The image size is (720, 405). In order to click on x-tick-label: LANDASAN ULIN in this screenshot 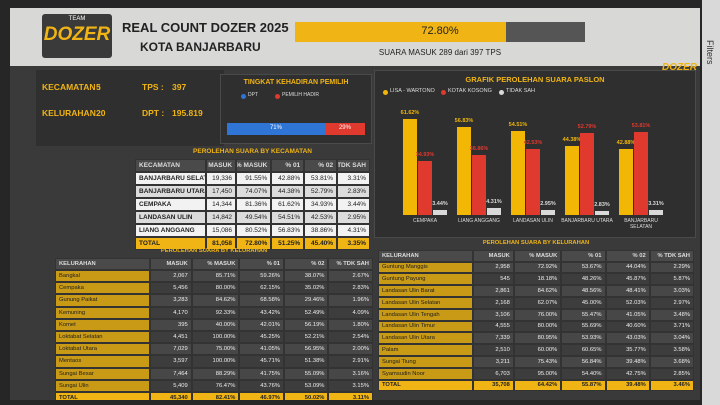, I will do `click(533, 221)`.